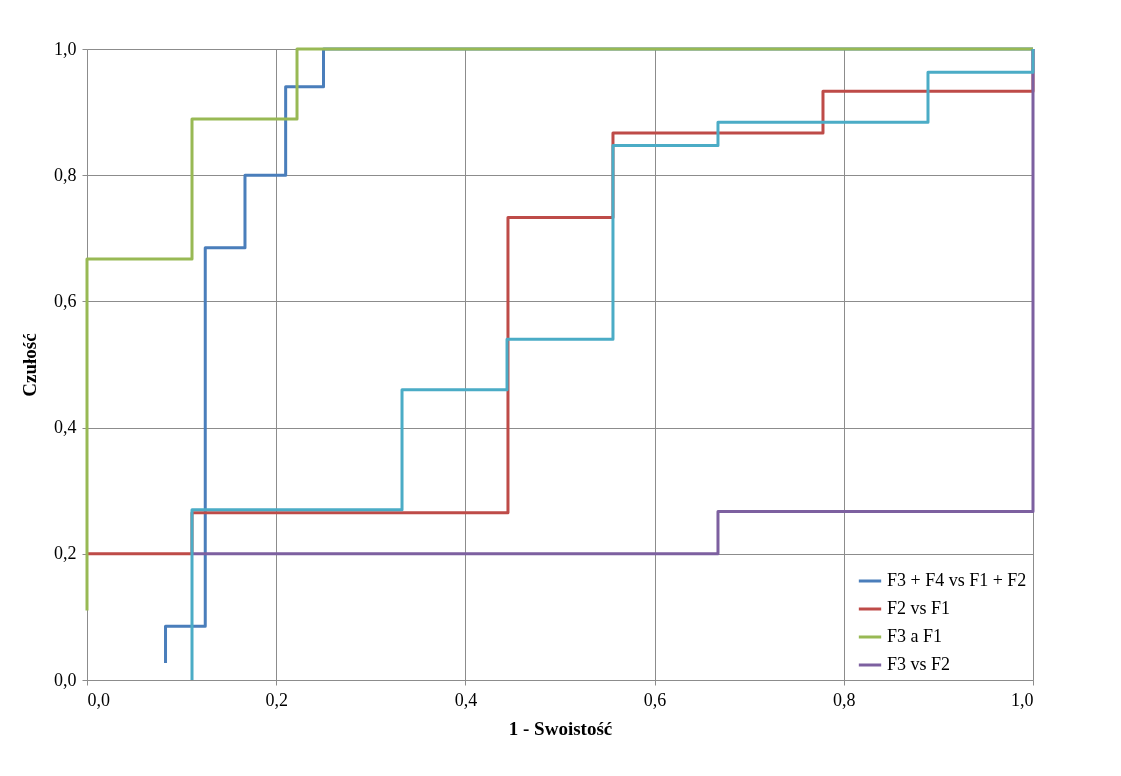 This screenshot has width=1121, height=776. Describe the element at coordinates (919, 664) in the screenshot. I see `legend-label: F3 vs F2` at that location.